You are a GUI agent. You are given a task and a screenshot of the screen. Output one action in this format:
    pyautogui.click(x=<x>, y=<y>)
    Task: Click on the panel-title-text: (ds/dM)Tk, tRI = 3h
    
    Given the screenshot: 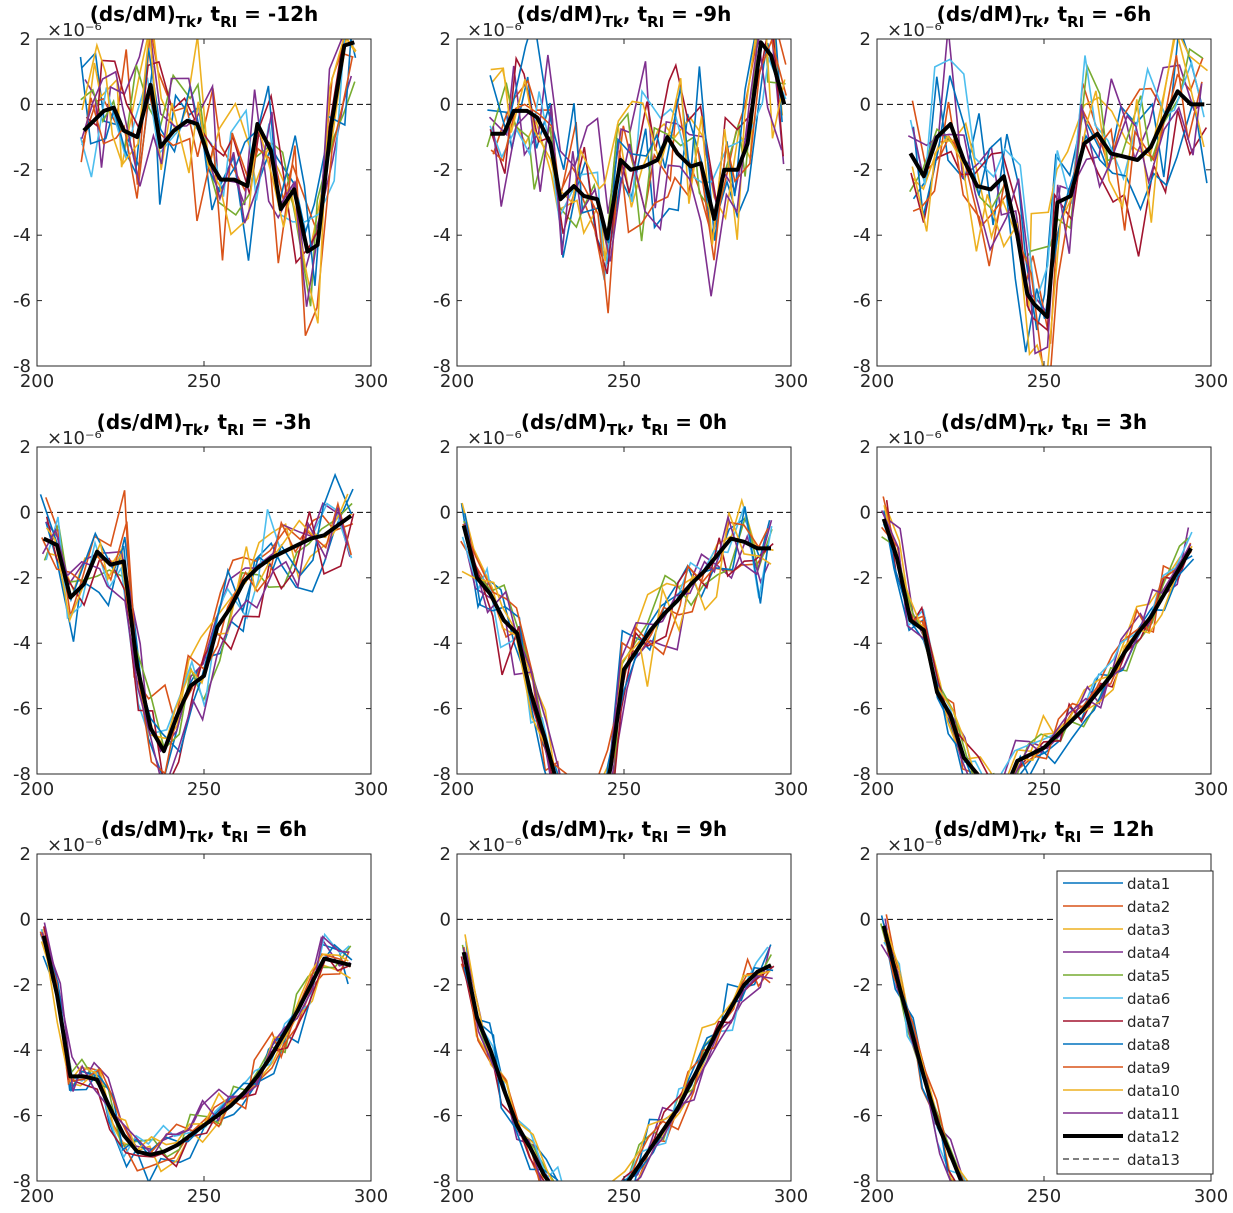 What is the action you would take?
    pyautogui.click(x=1044, y=424)
    